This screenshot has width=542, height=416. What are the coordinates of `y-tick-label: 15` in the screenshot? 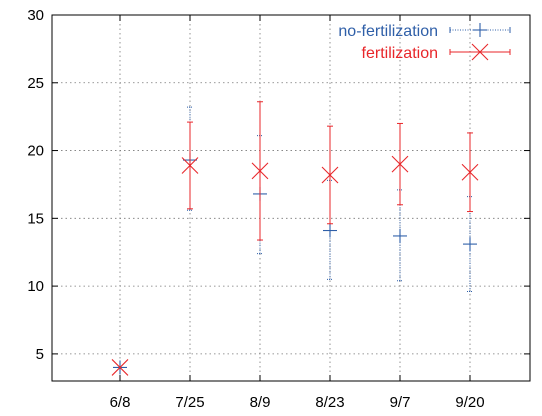 It's located at (35, 218).